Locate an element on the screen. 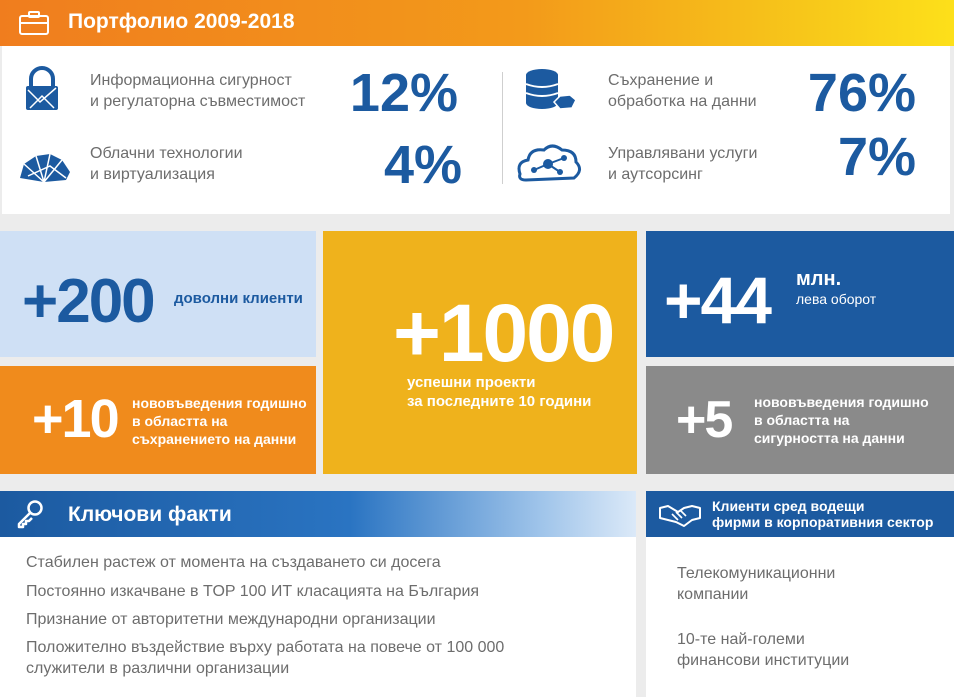 The height and width of the screenshot is (697, 954). handshake-icon is located at coordinates (680, 516).